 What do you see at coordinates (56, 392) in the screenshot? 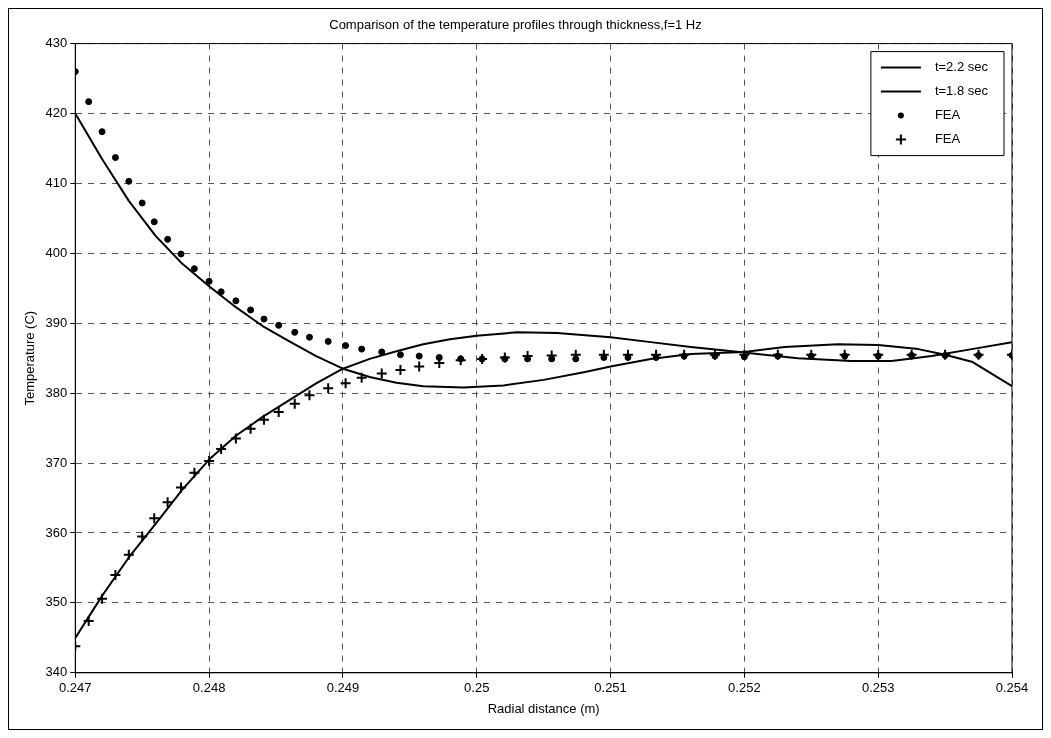
I see `y-tick-label: 380` at bounding box center [56, 392].